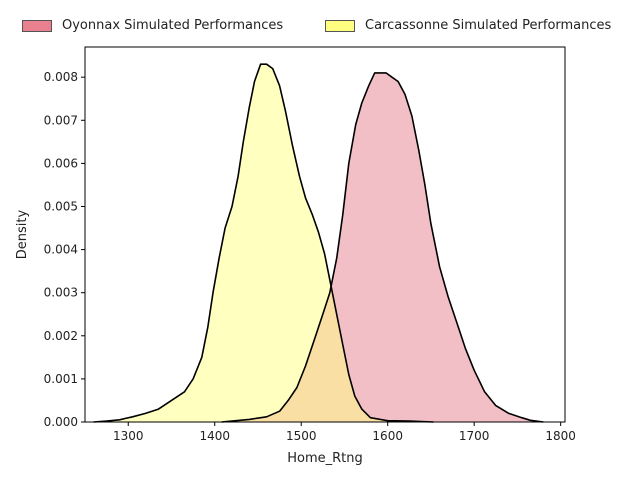 This screenshot has width=640, height=480. Describe the element at coordinates (61, 422) in the screenshot. I see `y-tick-label: 0.000` at that location.